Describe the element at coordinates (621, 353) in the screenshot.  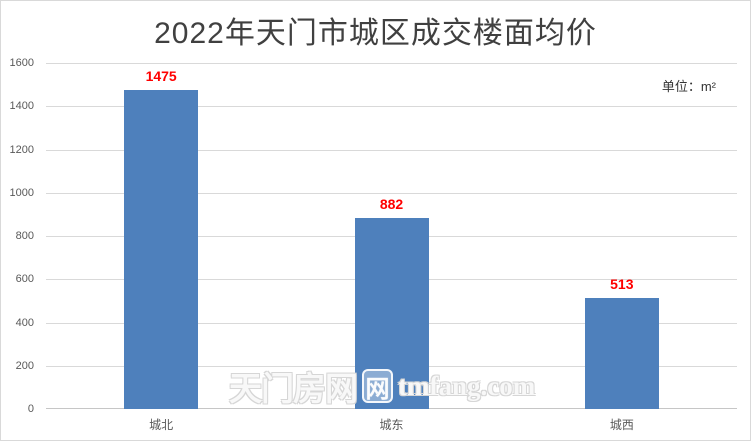
I see `bar-城西` at that location.